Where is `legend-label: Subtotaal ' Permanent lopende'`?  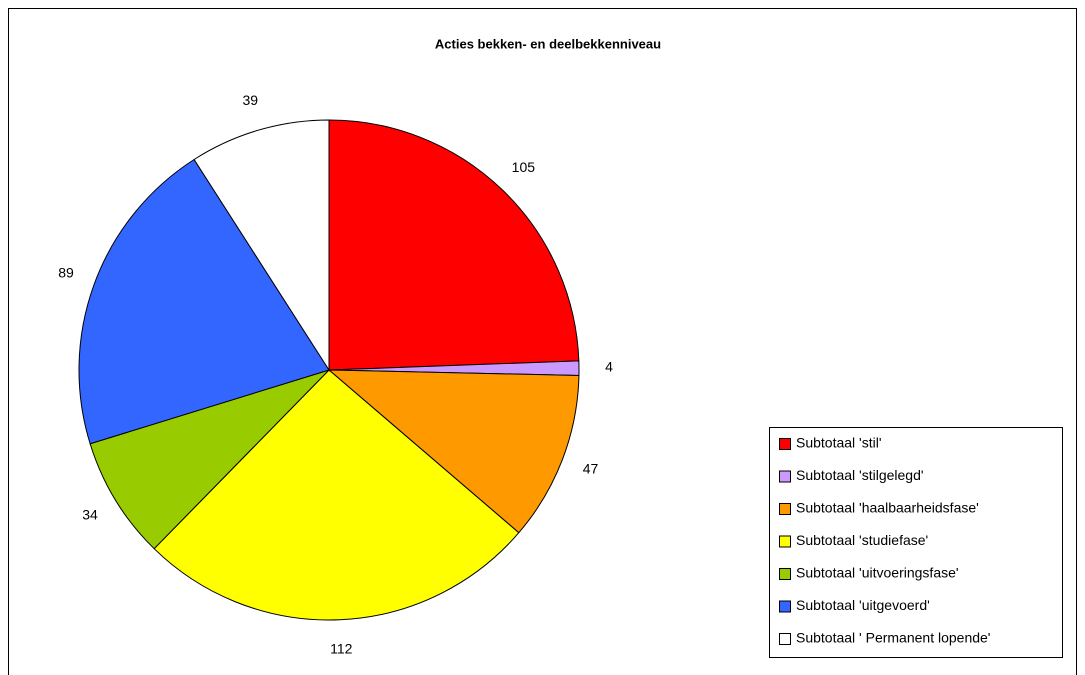 legend-label: Subtotaal ' Permanent lopende' is located at coordinates (893, 638).